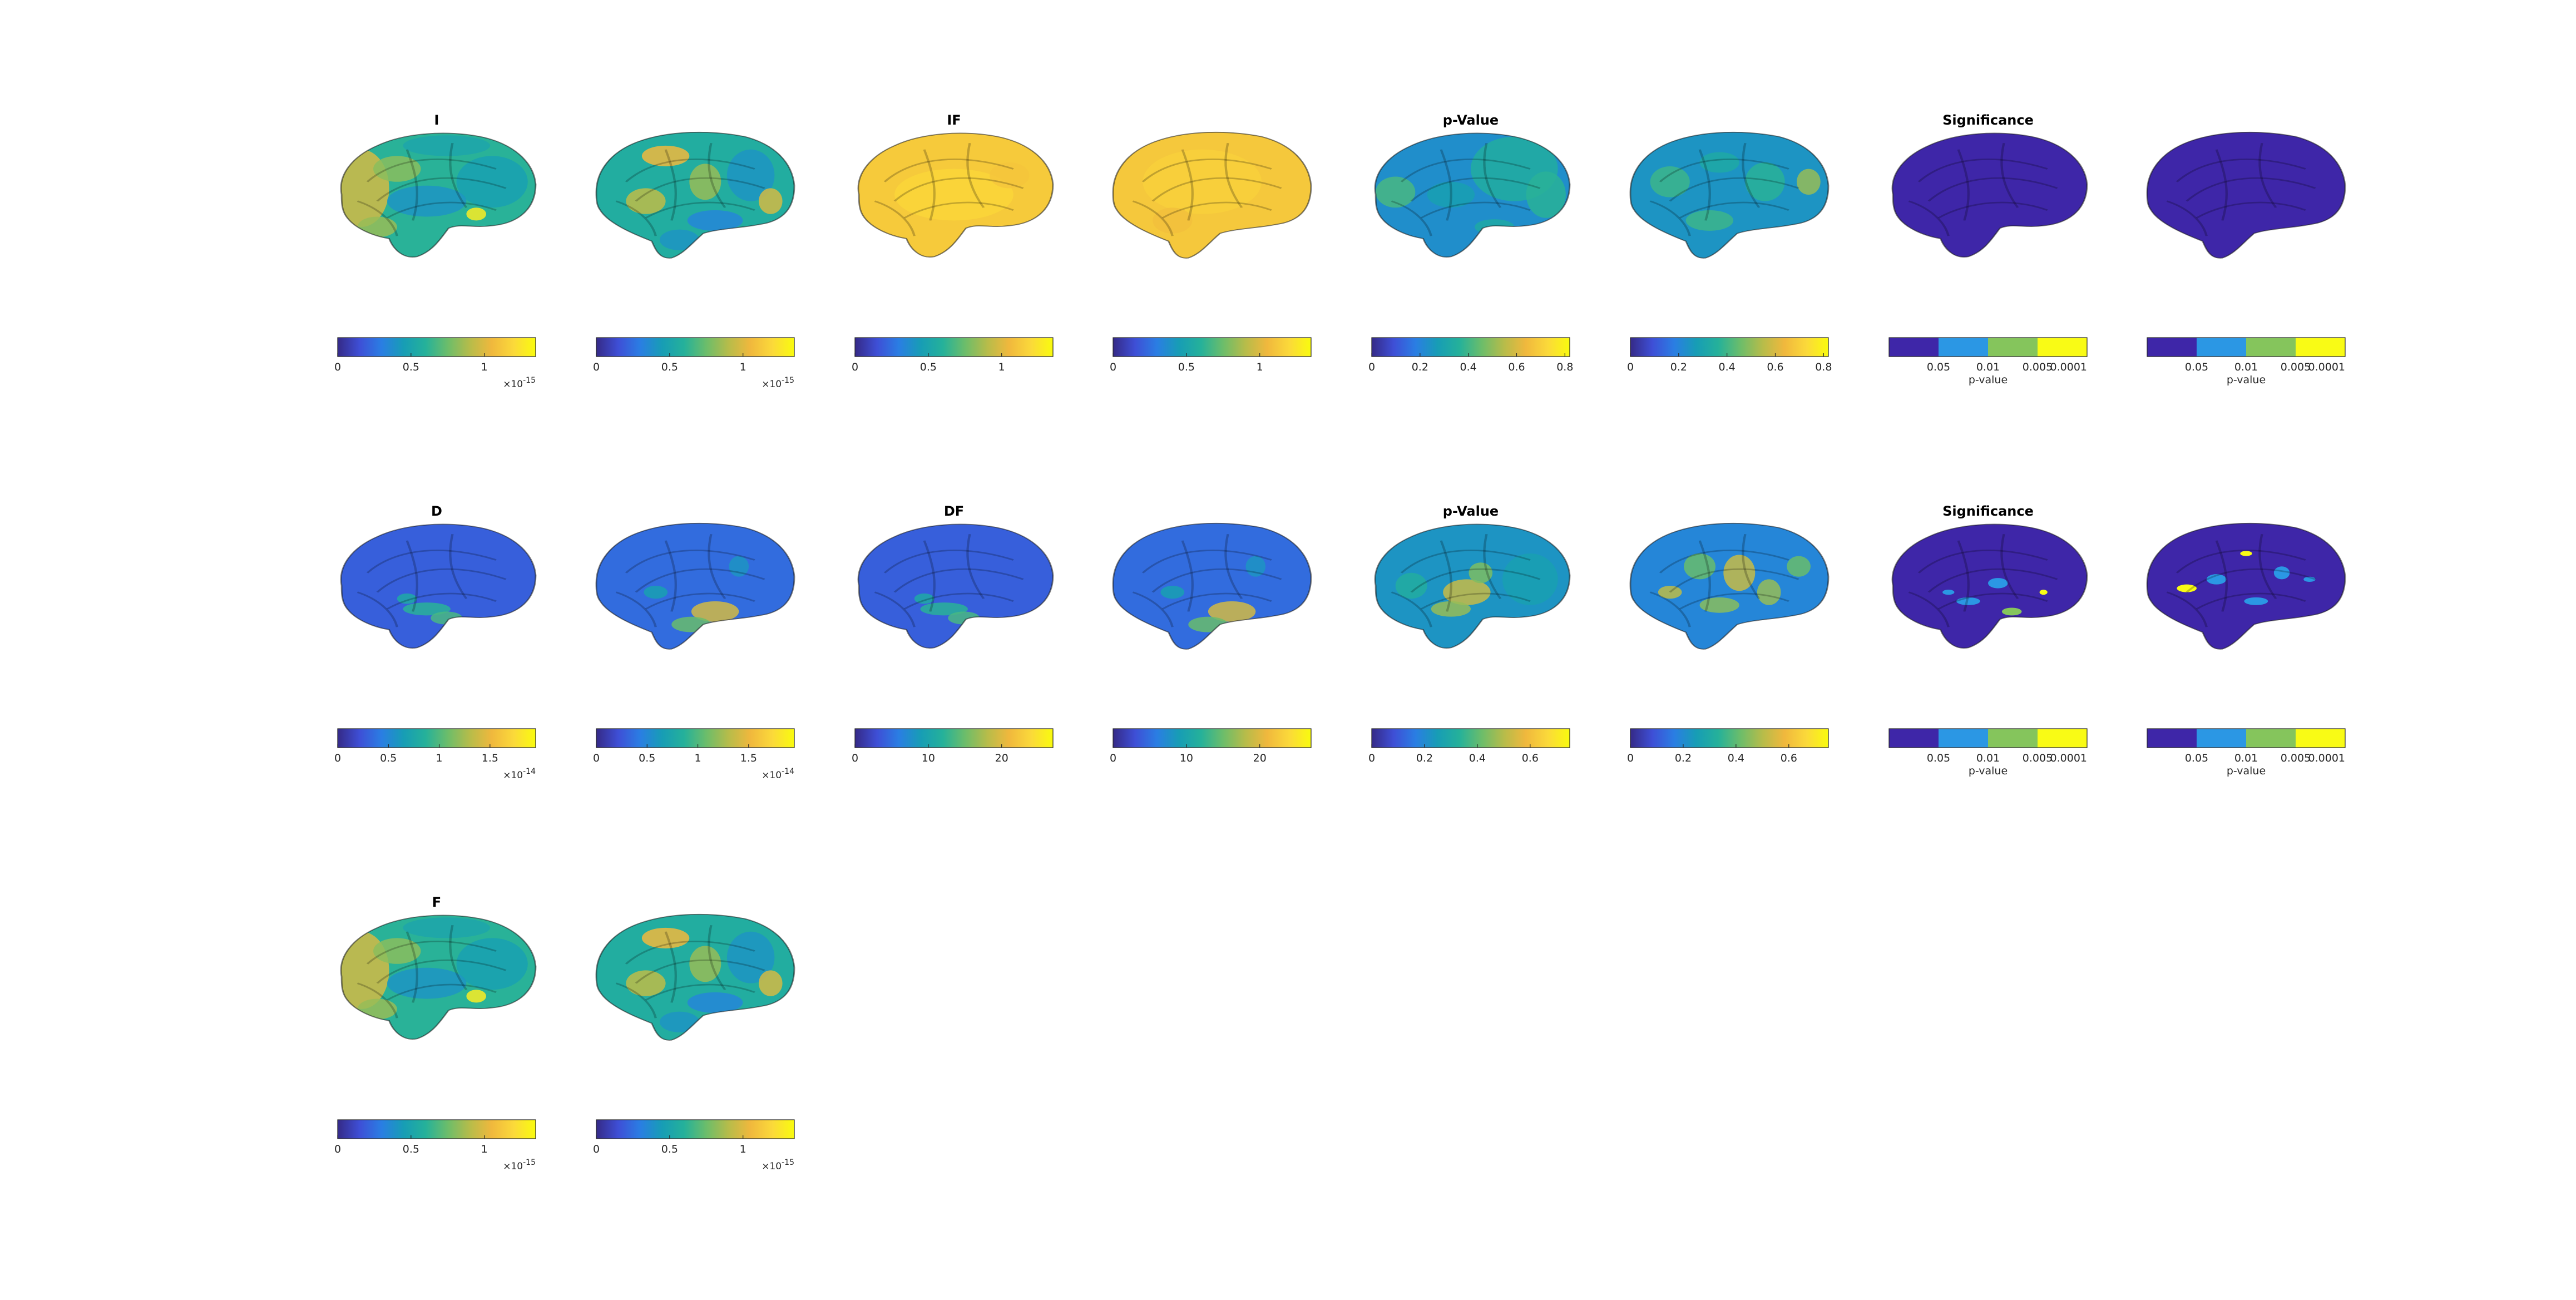 Image resolution: width=2576 pixels, height=1300 pixels. What do you see at coordinates (1468, 367) in the screenshot?
I see `colorbar-tick-label: 0.4` at bounding box center [1468, 367].